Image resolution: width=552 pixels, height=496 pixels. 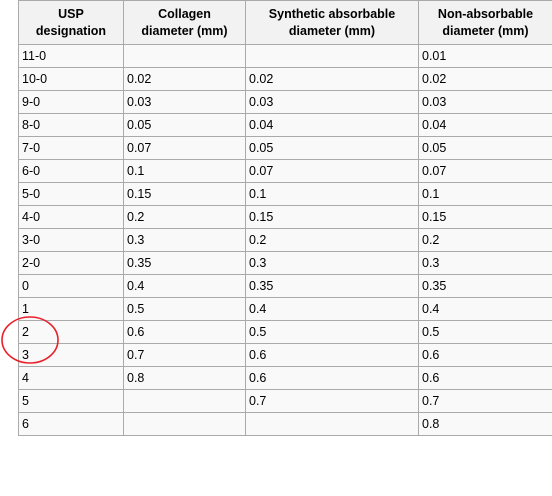 I want to click on header-label-line: USP, so click(x=71, y=13).